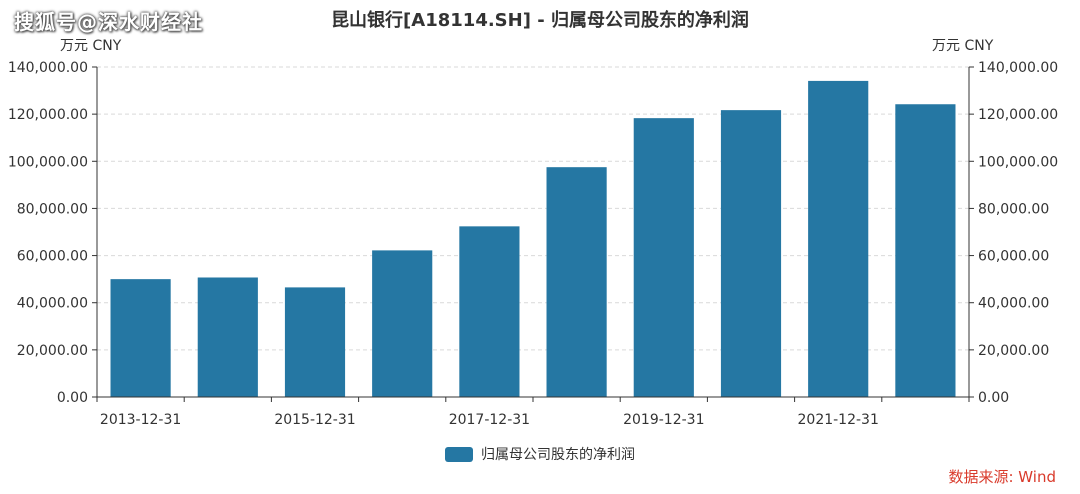 The width and height of the screenshot is (1080, 494). I want to click on x-tick-label: 2019-12-31, so click(663, 420).